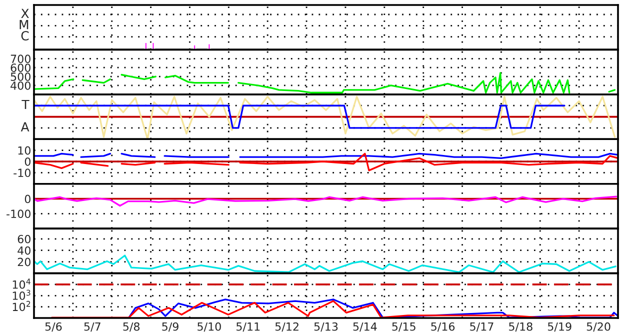  Describe the element at coordinates (24, 25) in the screenshot. I see `text: M` at that location.